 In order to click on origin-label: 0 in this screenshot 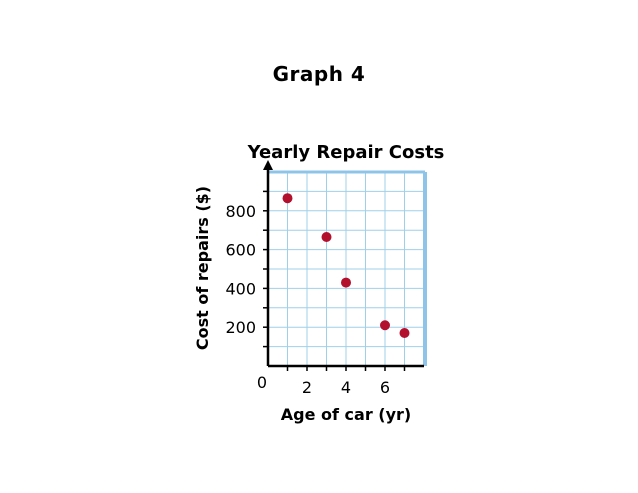, I will do `click(262, 382)`.